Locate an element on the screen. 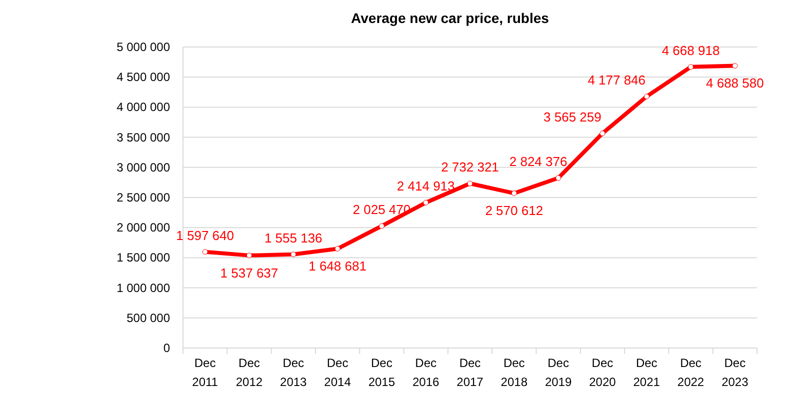 This screenshot has width=799, height=394. chart-title: Average new car price, rubles is located at coordinates (450, 18).